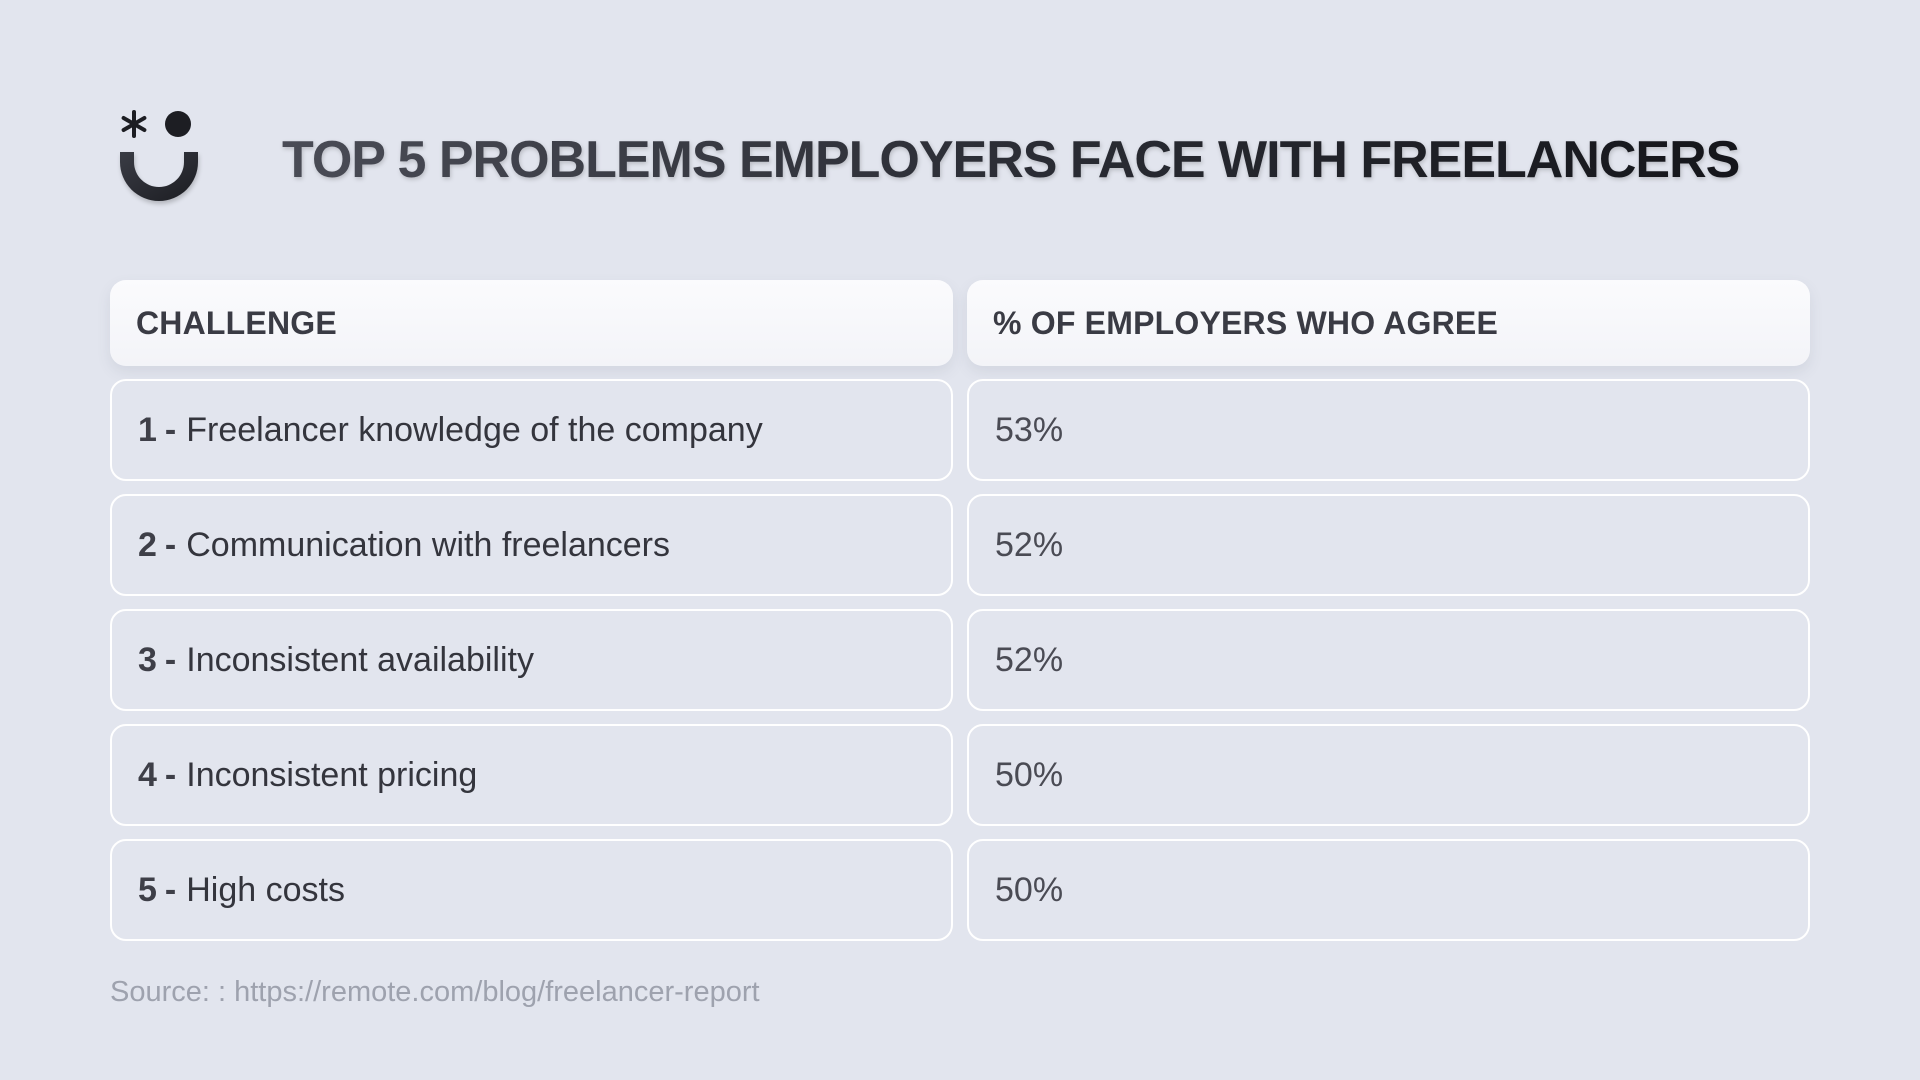 The width and height of the screenshot is (1920, 1080). What do you see at coordinates (960, 323) in the screenshot?
I see `table-header-row: CHALLENGE % OF EMPLOYERS WHO AGREE` at bounding box center [960, 323].